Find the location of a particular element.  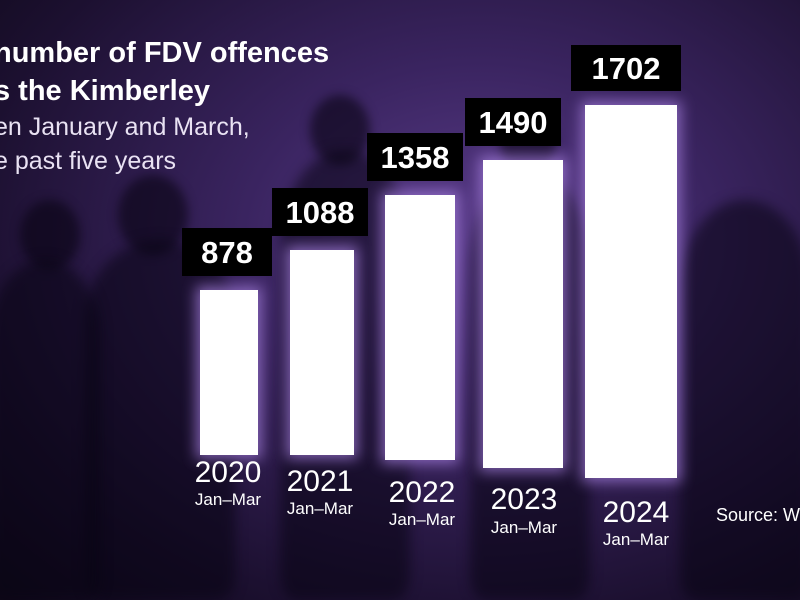

tick-label-year: 2024 is located at coordinates (636, 512).